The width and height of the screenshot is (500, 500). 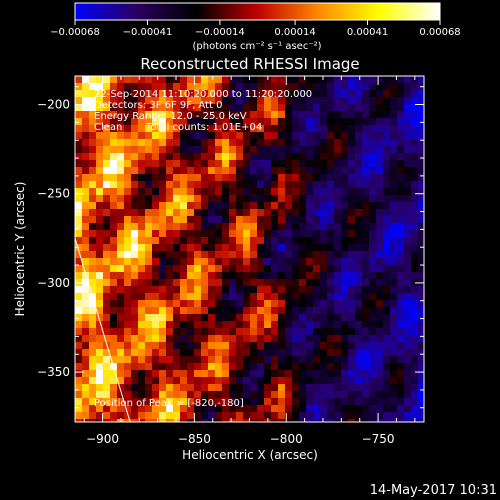 I want to click on annotation-time-range: 22-Sep-2014 11:10:20.000 to 11:20:20.000, so click(x=203, y=94).